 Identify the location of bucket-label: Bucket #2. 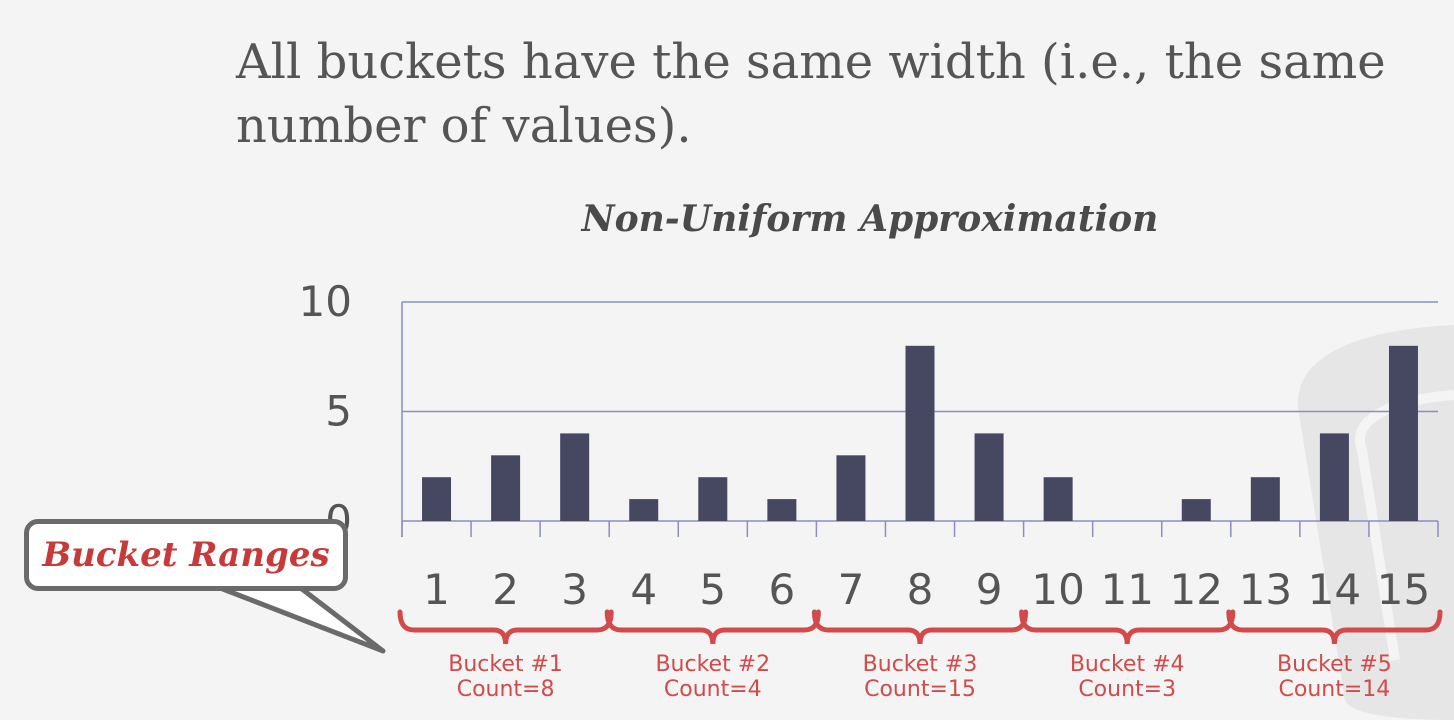
(712, 664).